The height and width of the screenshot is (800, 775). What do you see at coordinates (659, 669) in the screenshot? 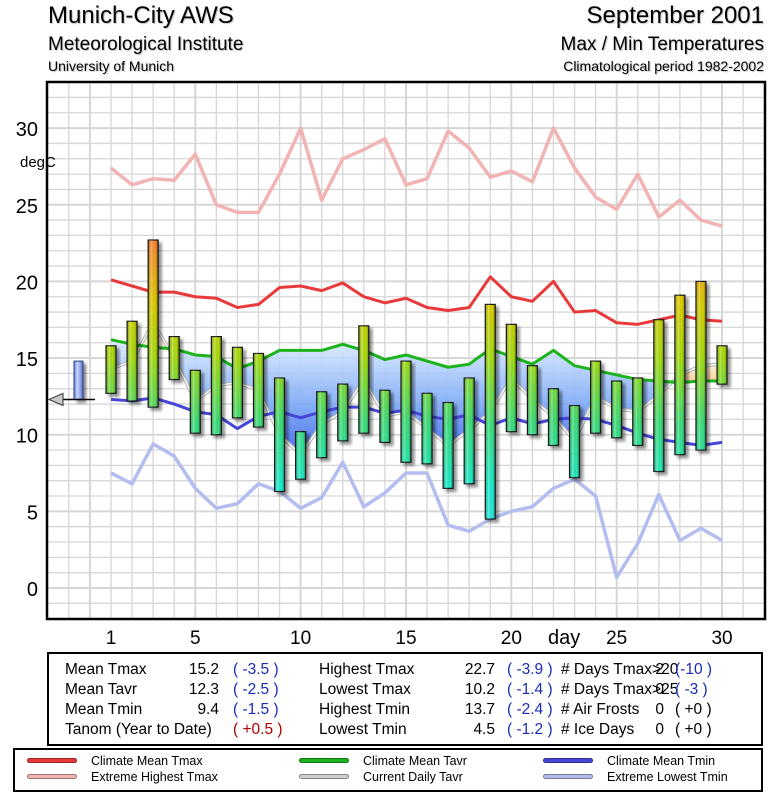
I see `stats-value: 2` at bounding box center [659, 669].